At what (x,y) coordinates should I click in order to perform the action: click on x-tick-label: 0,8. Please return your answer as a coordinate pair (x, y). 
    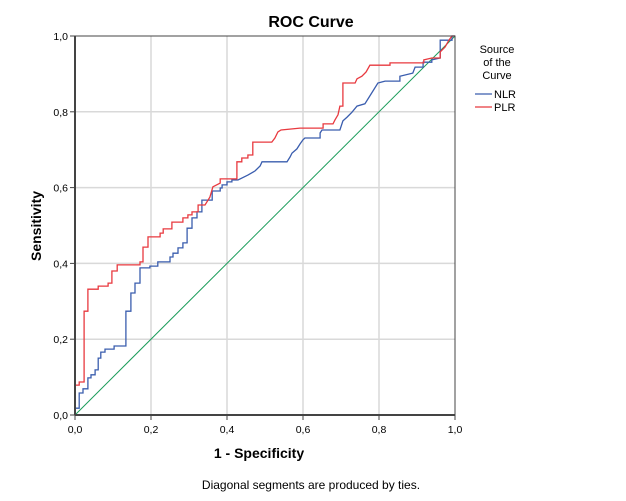
    Looking at the image, I should click on (379, 430).